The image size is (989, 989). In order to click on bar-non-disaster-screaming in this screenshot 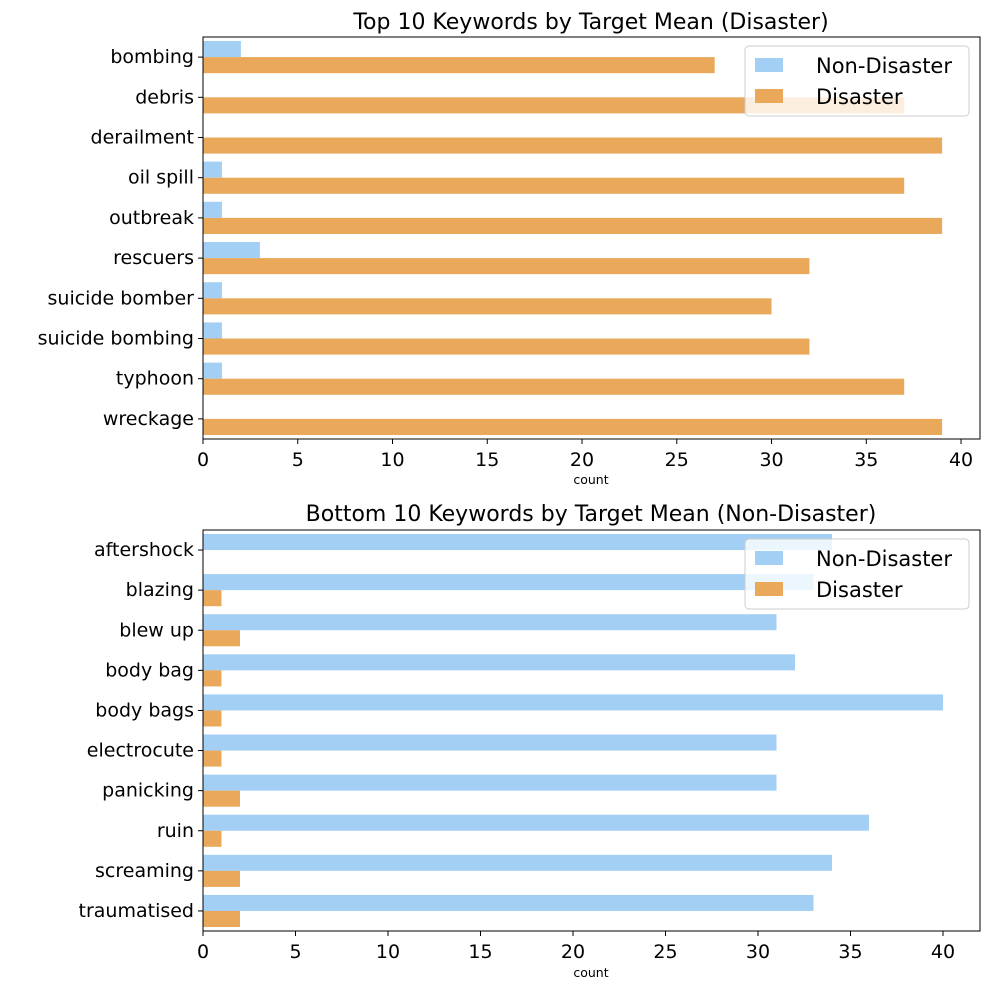, I will do `click(517, 862)`.